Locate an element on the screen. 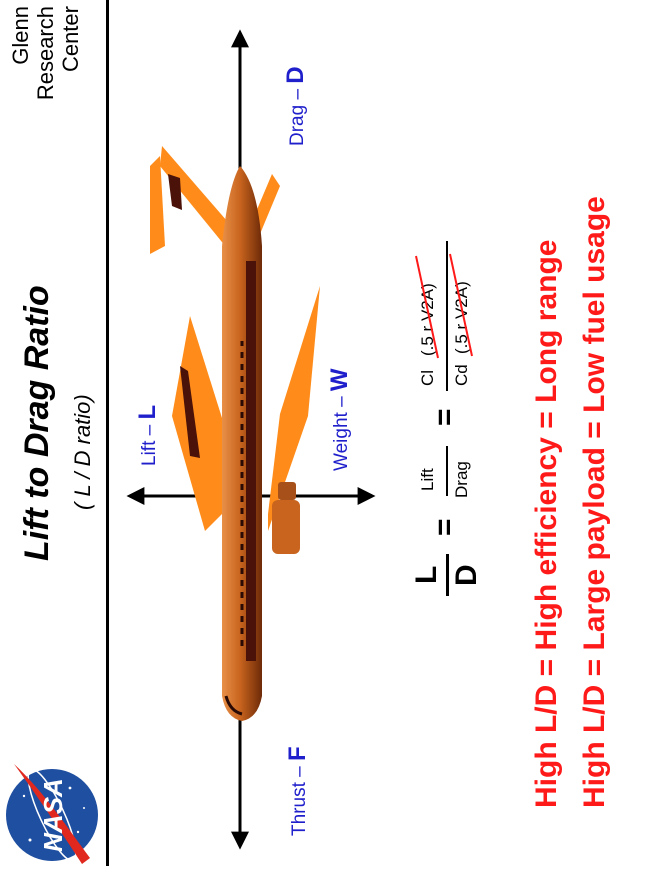 This screenshot has height=886, width=666. aircraft-wing-lower is located at coordinates (294, 408).